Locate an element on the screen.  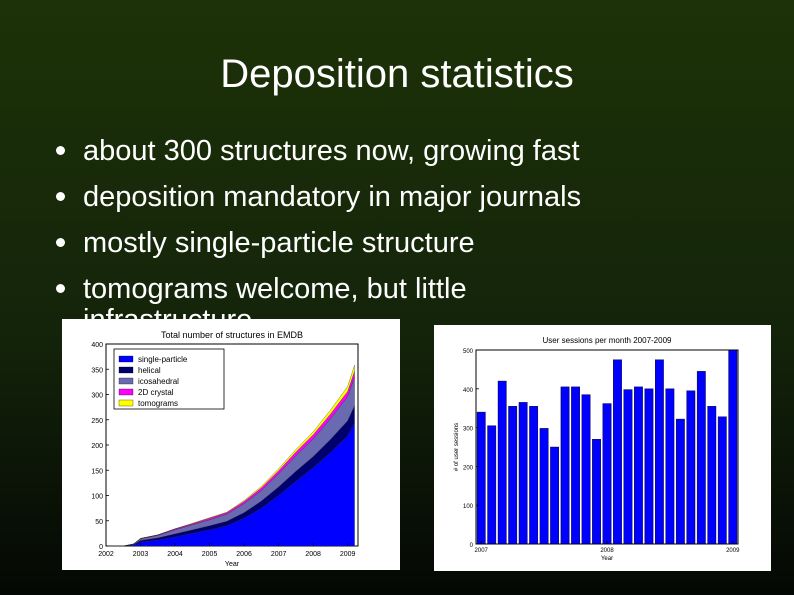
y-axis-label: # of user sessions is located at coordinates (457, 447).